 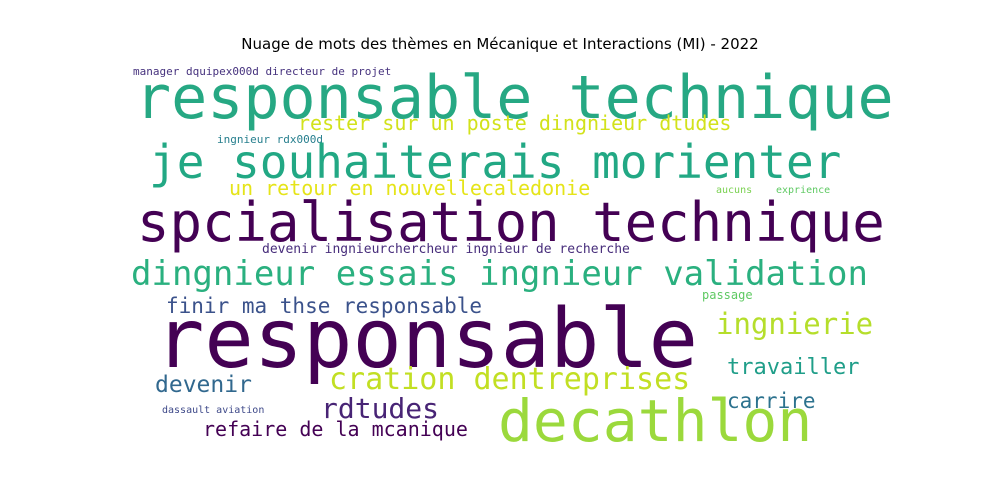 I want to click on word: ingnieur rdx000d, so click(x=270, y=139).